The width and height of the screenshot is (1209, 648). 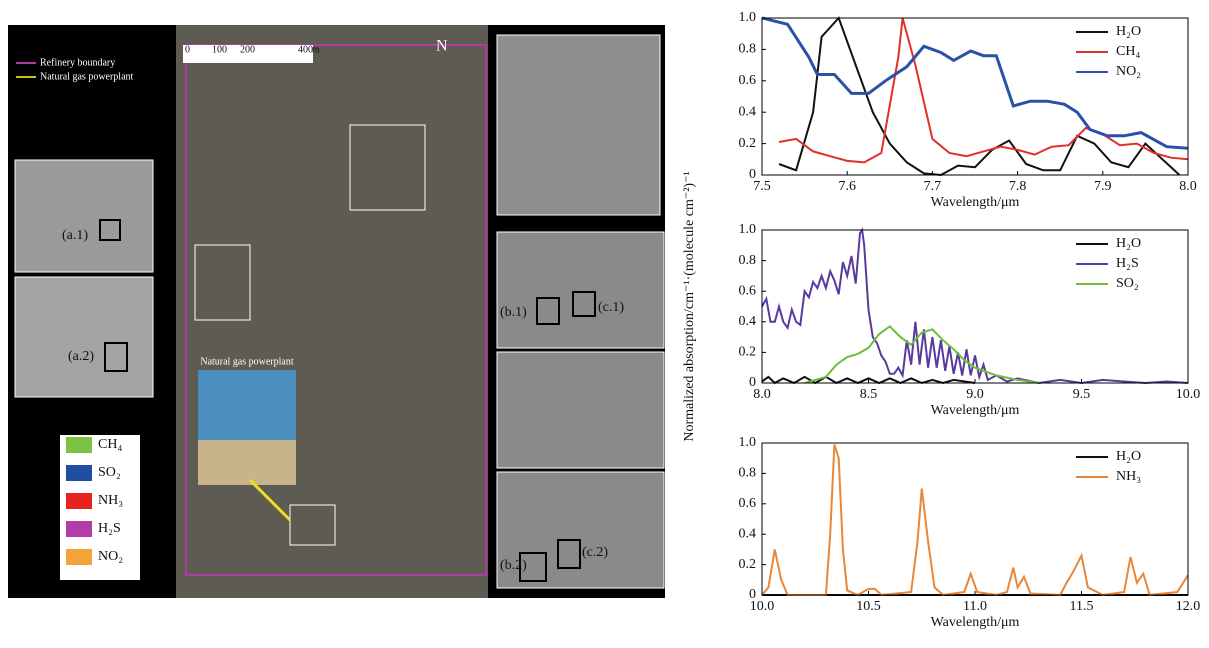 What do you see at coordinates (847, 186) in the screenshot?
I see `x-tick-label: 7.6` at bounding box center [847, 186].